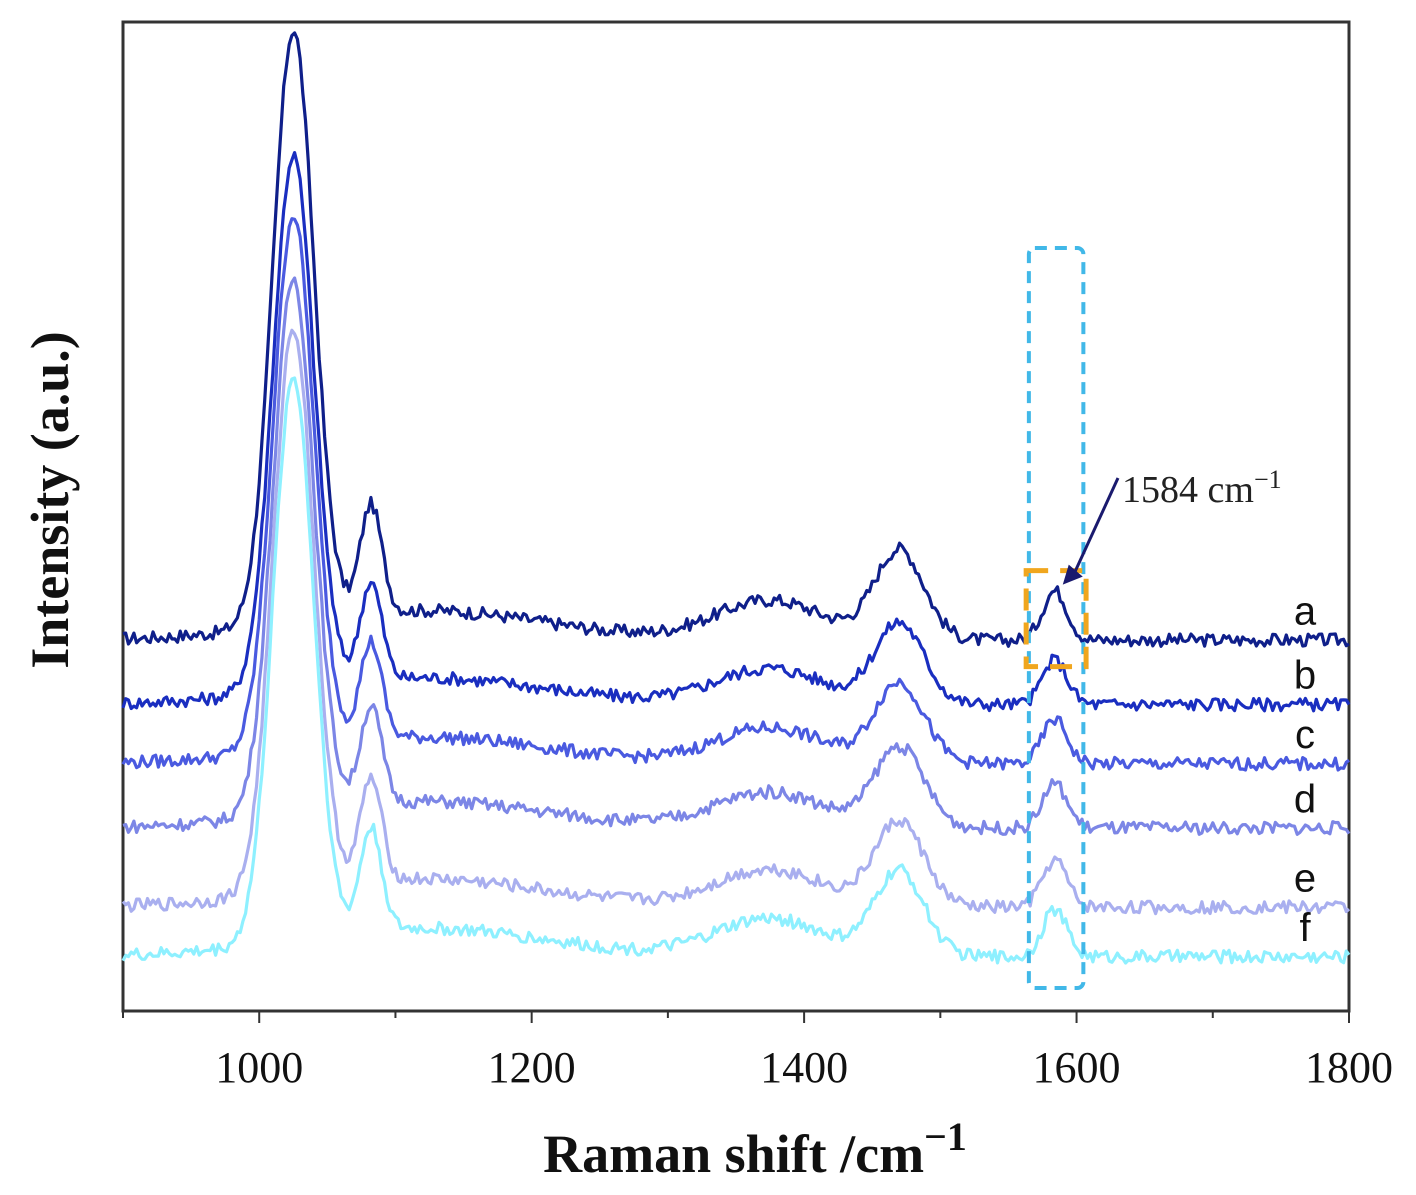  What do you see at coordinates (1152, 618) in the screenshot?
I see `annotations: 1584 cm−1` at bounding box center [1152, 618].